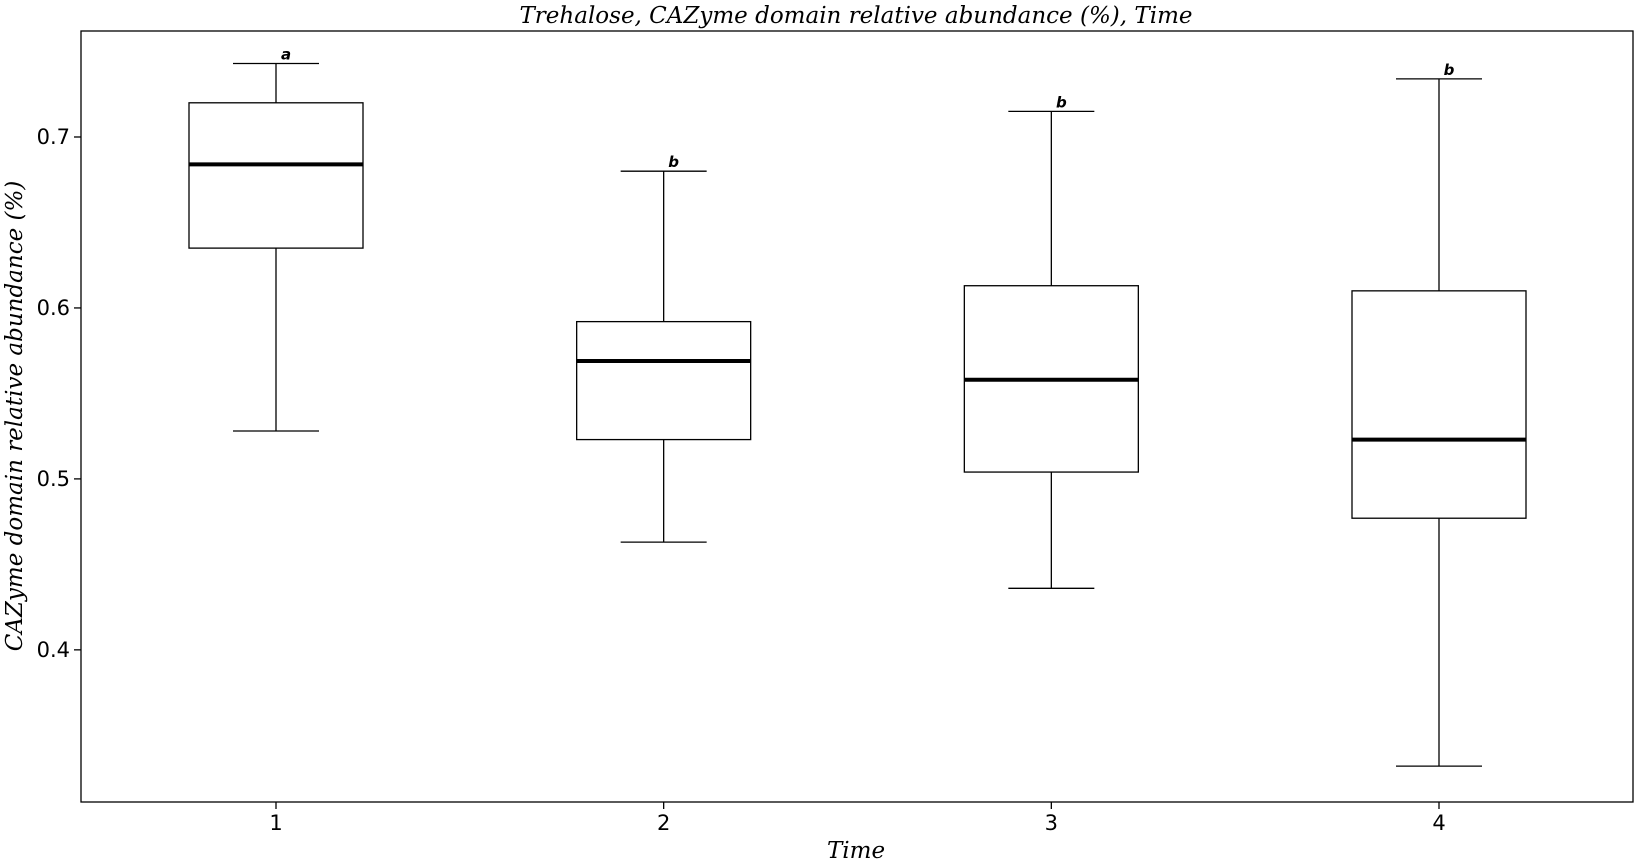 The width and height of the screenshot is (1635, 867). I want to click on y-tick-label: 0.7, so click(53, 137).